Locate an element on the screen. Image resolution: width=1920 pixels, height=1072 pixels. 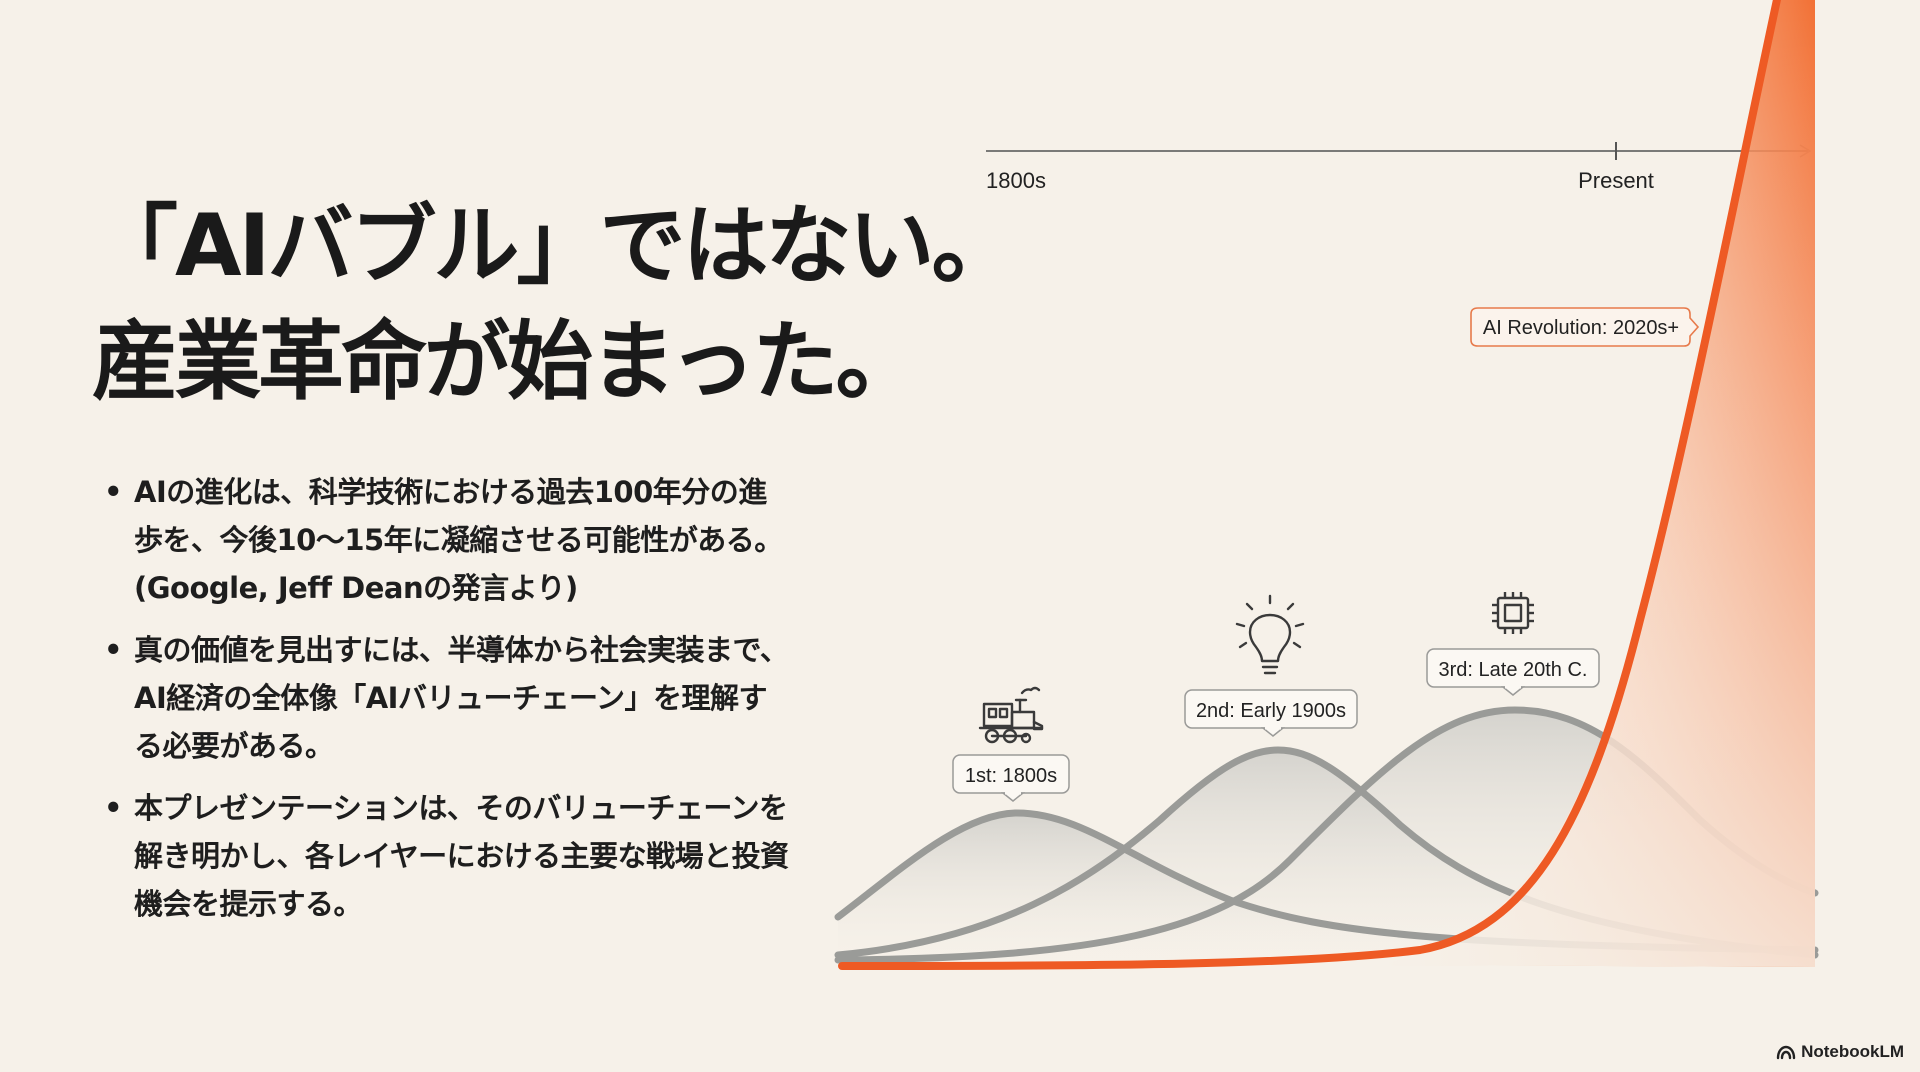
ai-label-box is located at coordinates (1585, 327).